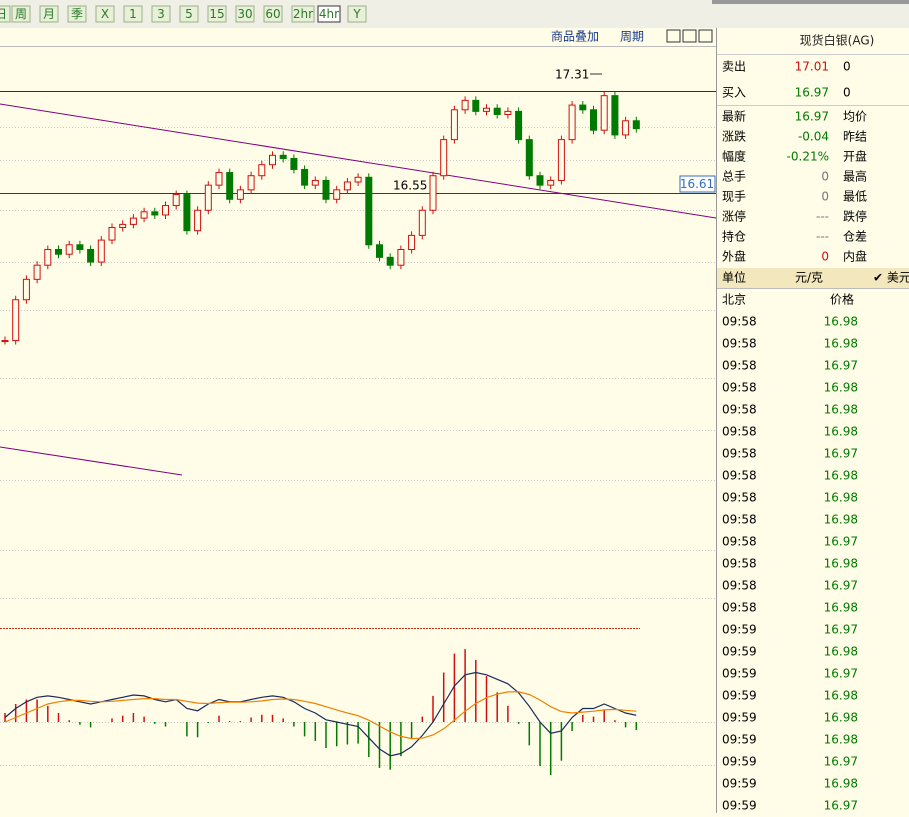 This screenshot has width=909, height=817. I want to click on quote-label: 持仓, so click(734, 236).